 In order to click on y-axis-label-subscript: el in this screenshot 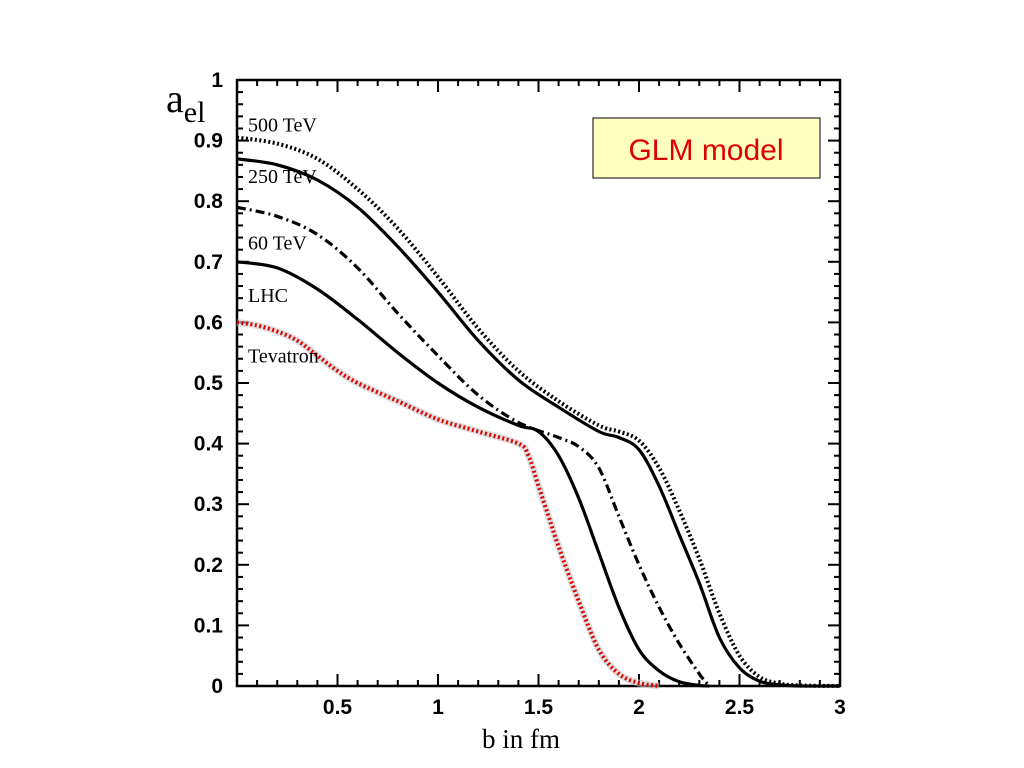, I will do `click(195, 112)`.